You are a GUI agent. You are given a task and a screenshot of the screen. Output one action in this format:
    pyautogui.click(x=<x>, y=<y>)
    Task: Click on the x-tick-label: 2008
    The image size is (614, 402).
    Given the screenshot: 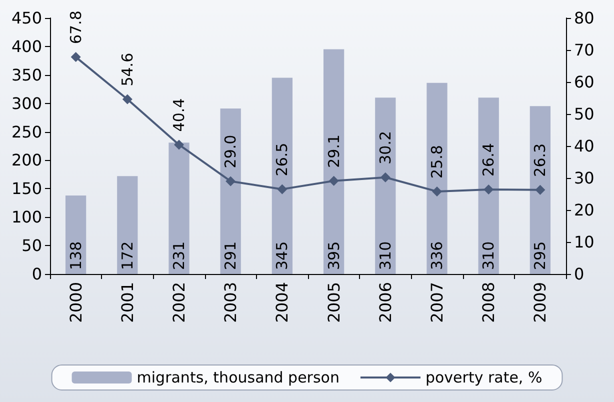 What is the action you would take?
    pyautogui.click(x=488, y=302)
    